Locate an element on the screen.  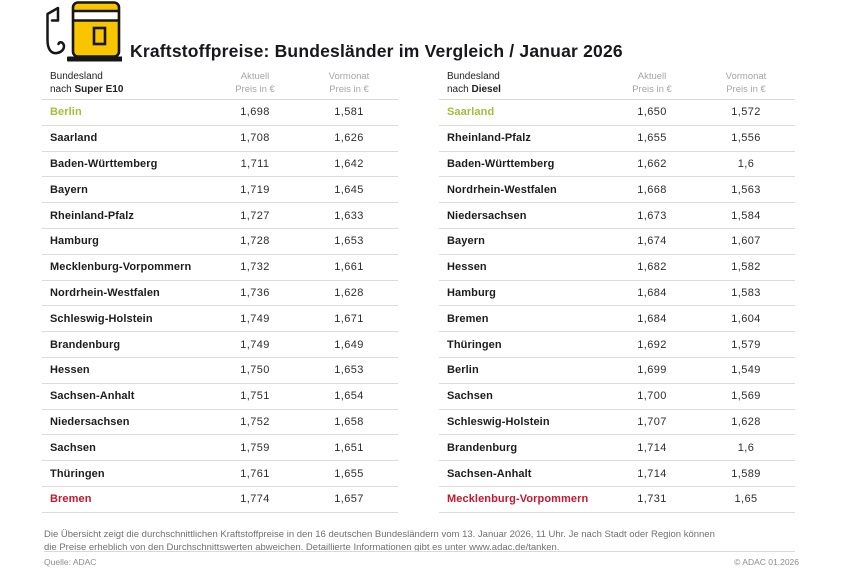
table-row: Niedersachsen 1,673 1,584 is located at coordinates (617, 216).